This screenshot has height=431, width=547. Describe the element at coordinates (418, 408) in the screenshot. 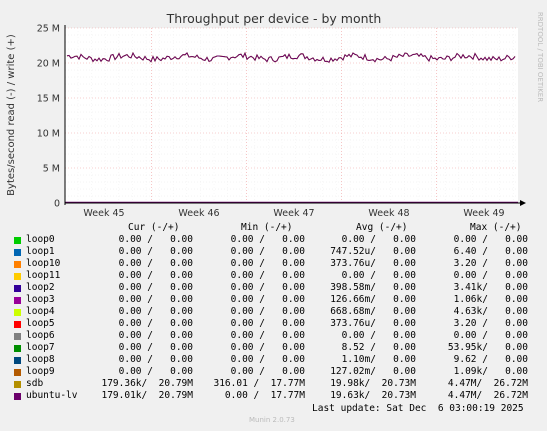

I see `last-update: Last update: Sat Dec 6 03:00:19 2025` at that location.